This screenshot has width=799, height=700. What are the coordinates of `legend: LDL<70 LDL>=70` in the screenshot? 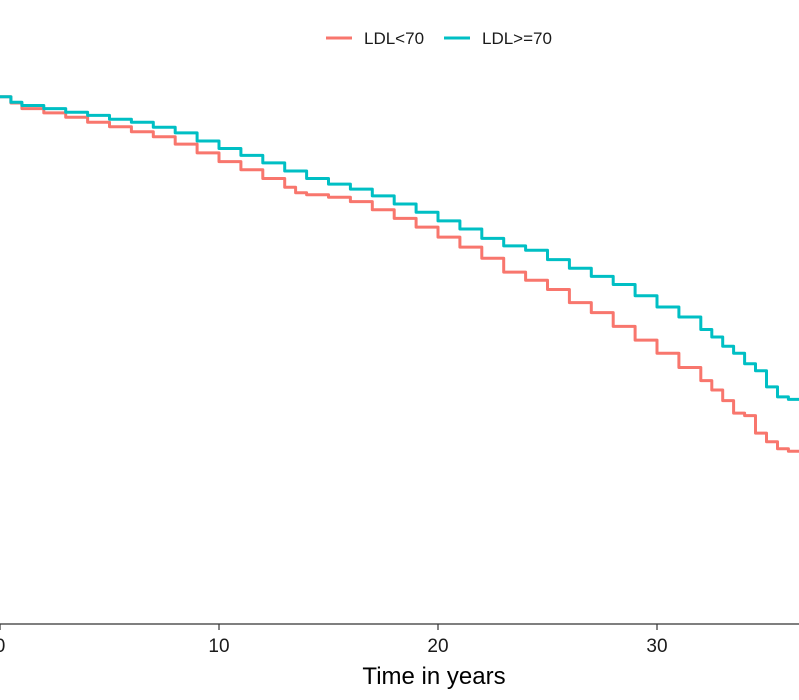 It's located at (439, 38).